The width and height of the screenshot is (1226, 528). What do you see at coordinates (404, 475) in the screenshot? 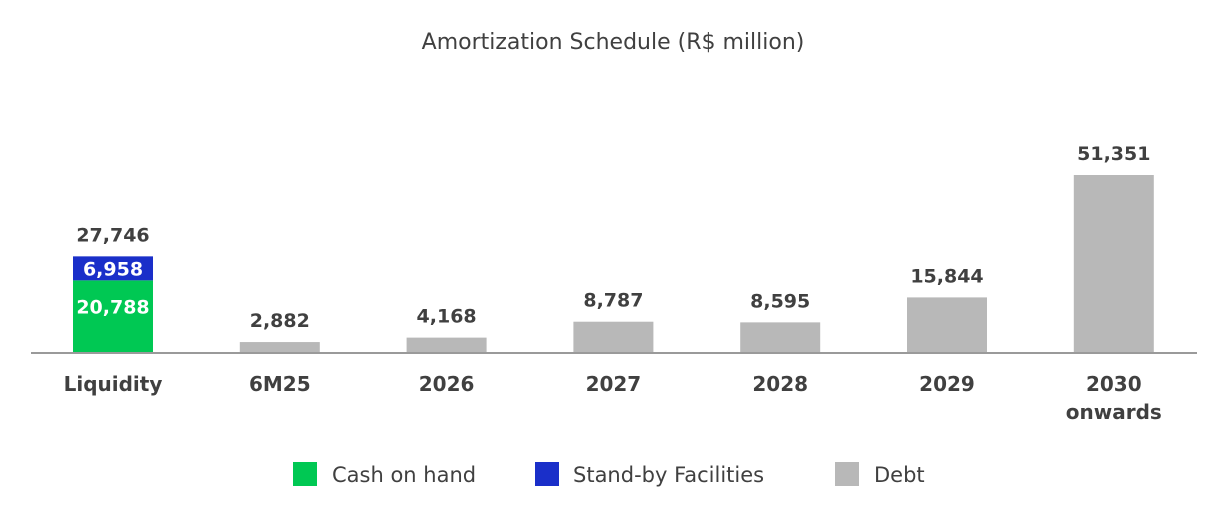
I see `legend-label: Cash on hand` at bounding box center [404, 475].